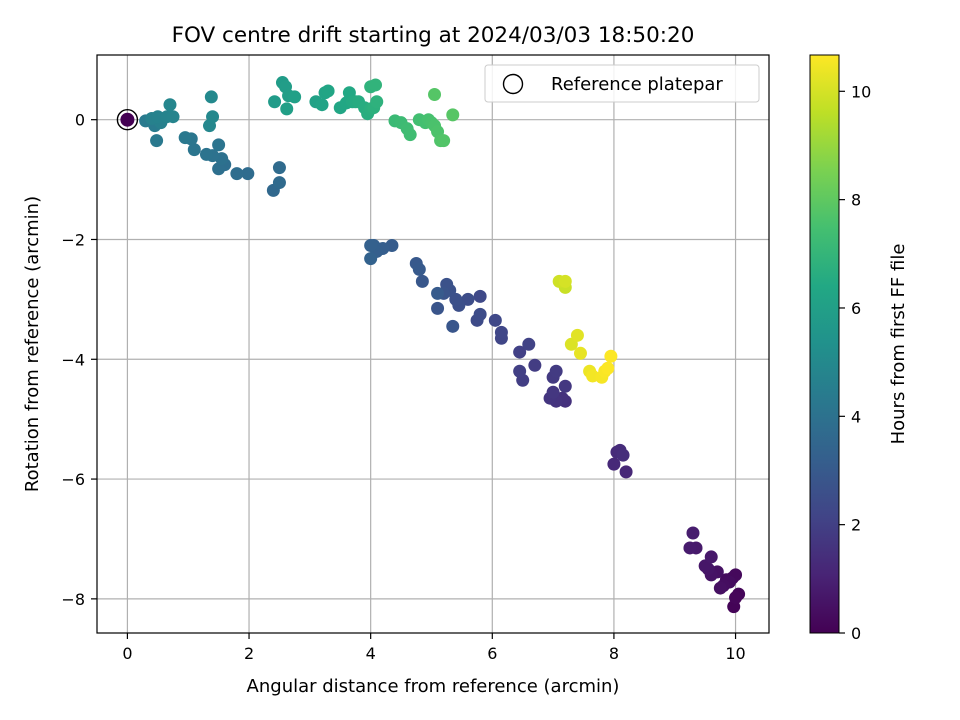 The image size is (960, 720). What do you see at coordinates (637, 84) in the screenshot?
I see `legend-entry-reference: Reference platepar` at bounding box center [637, 84].